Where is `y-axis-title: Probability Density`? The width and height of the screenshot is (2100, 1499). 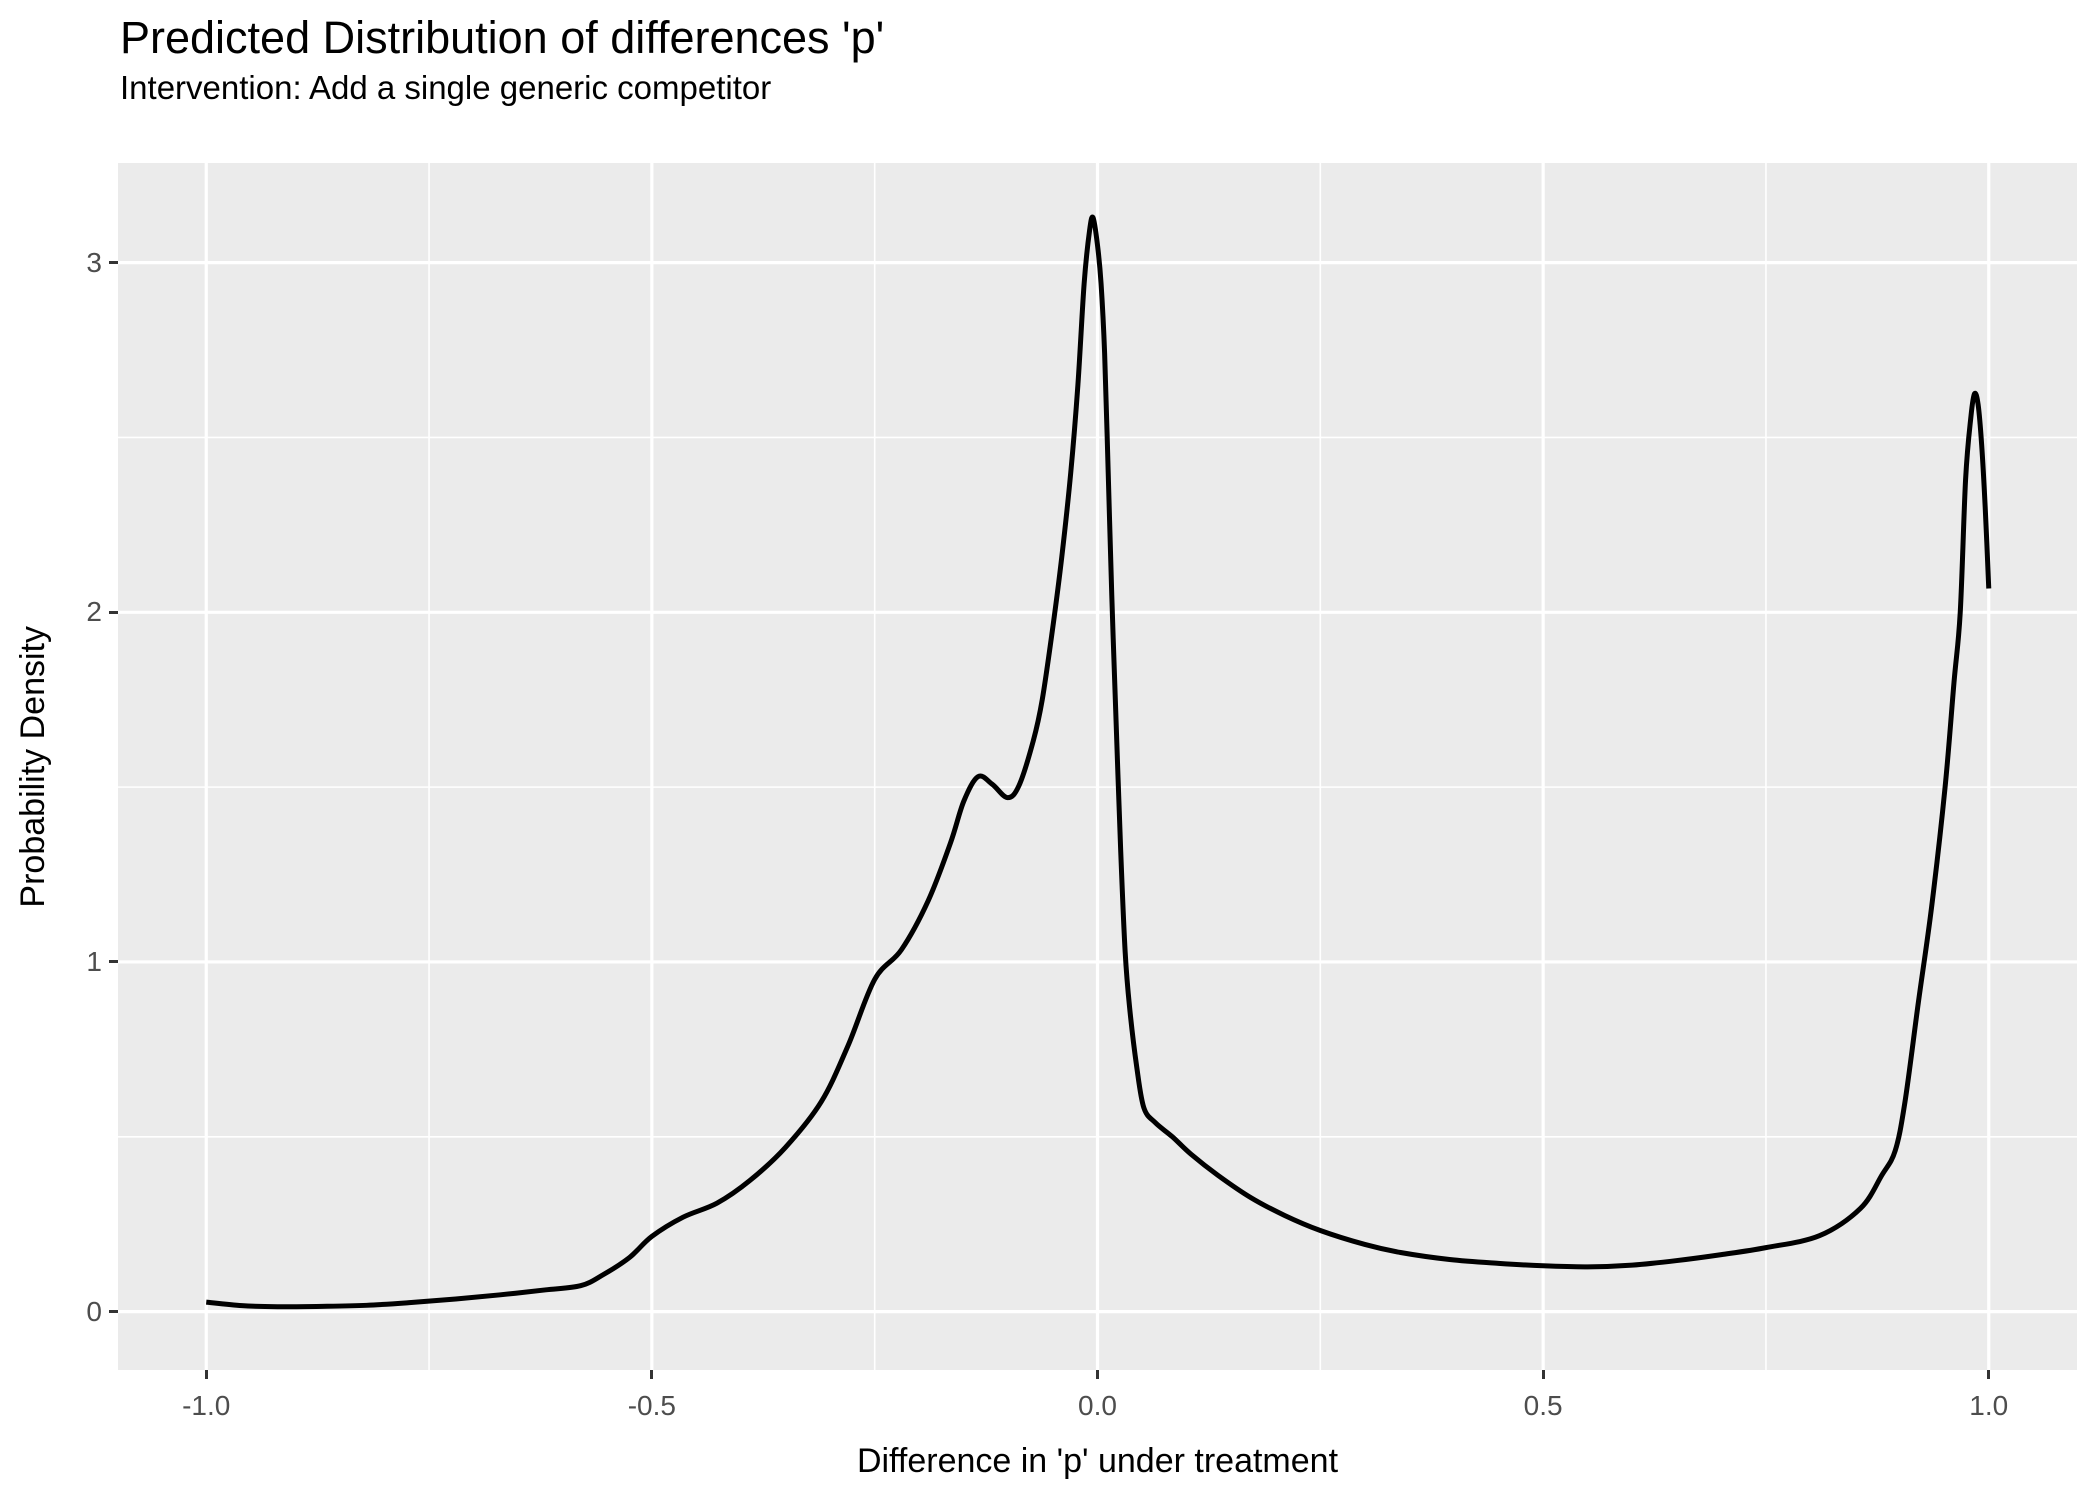
y-axis-title: Probability Density is located at coordinates (33, 766).